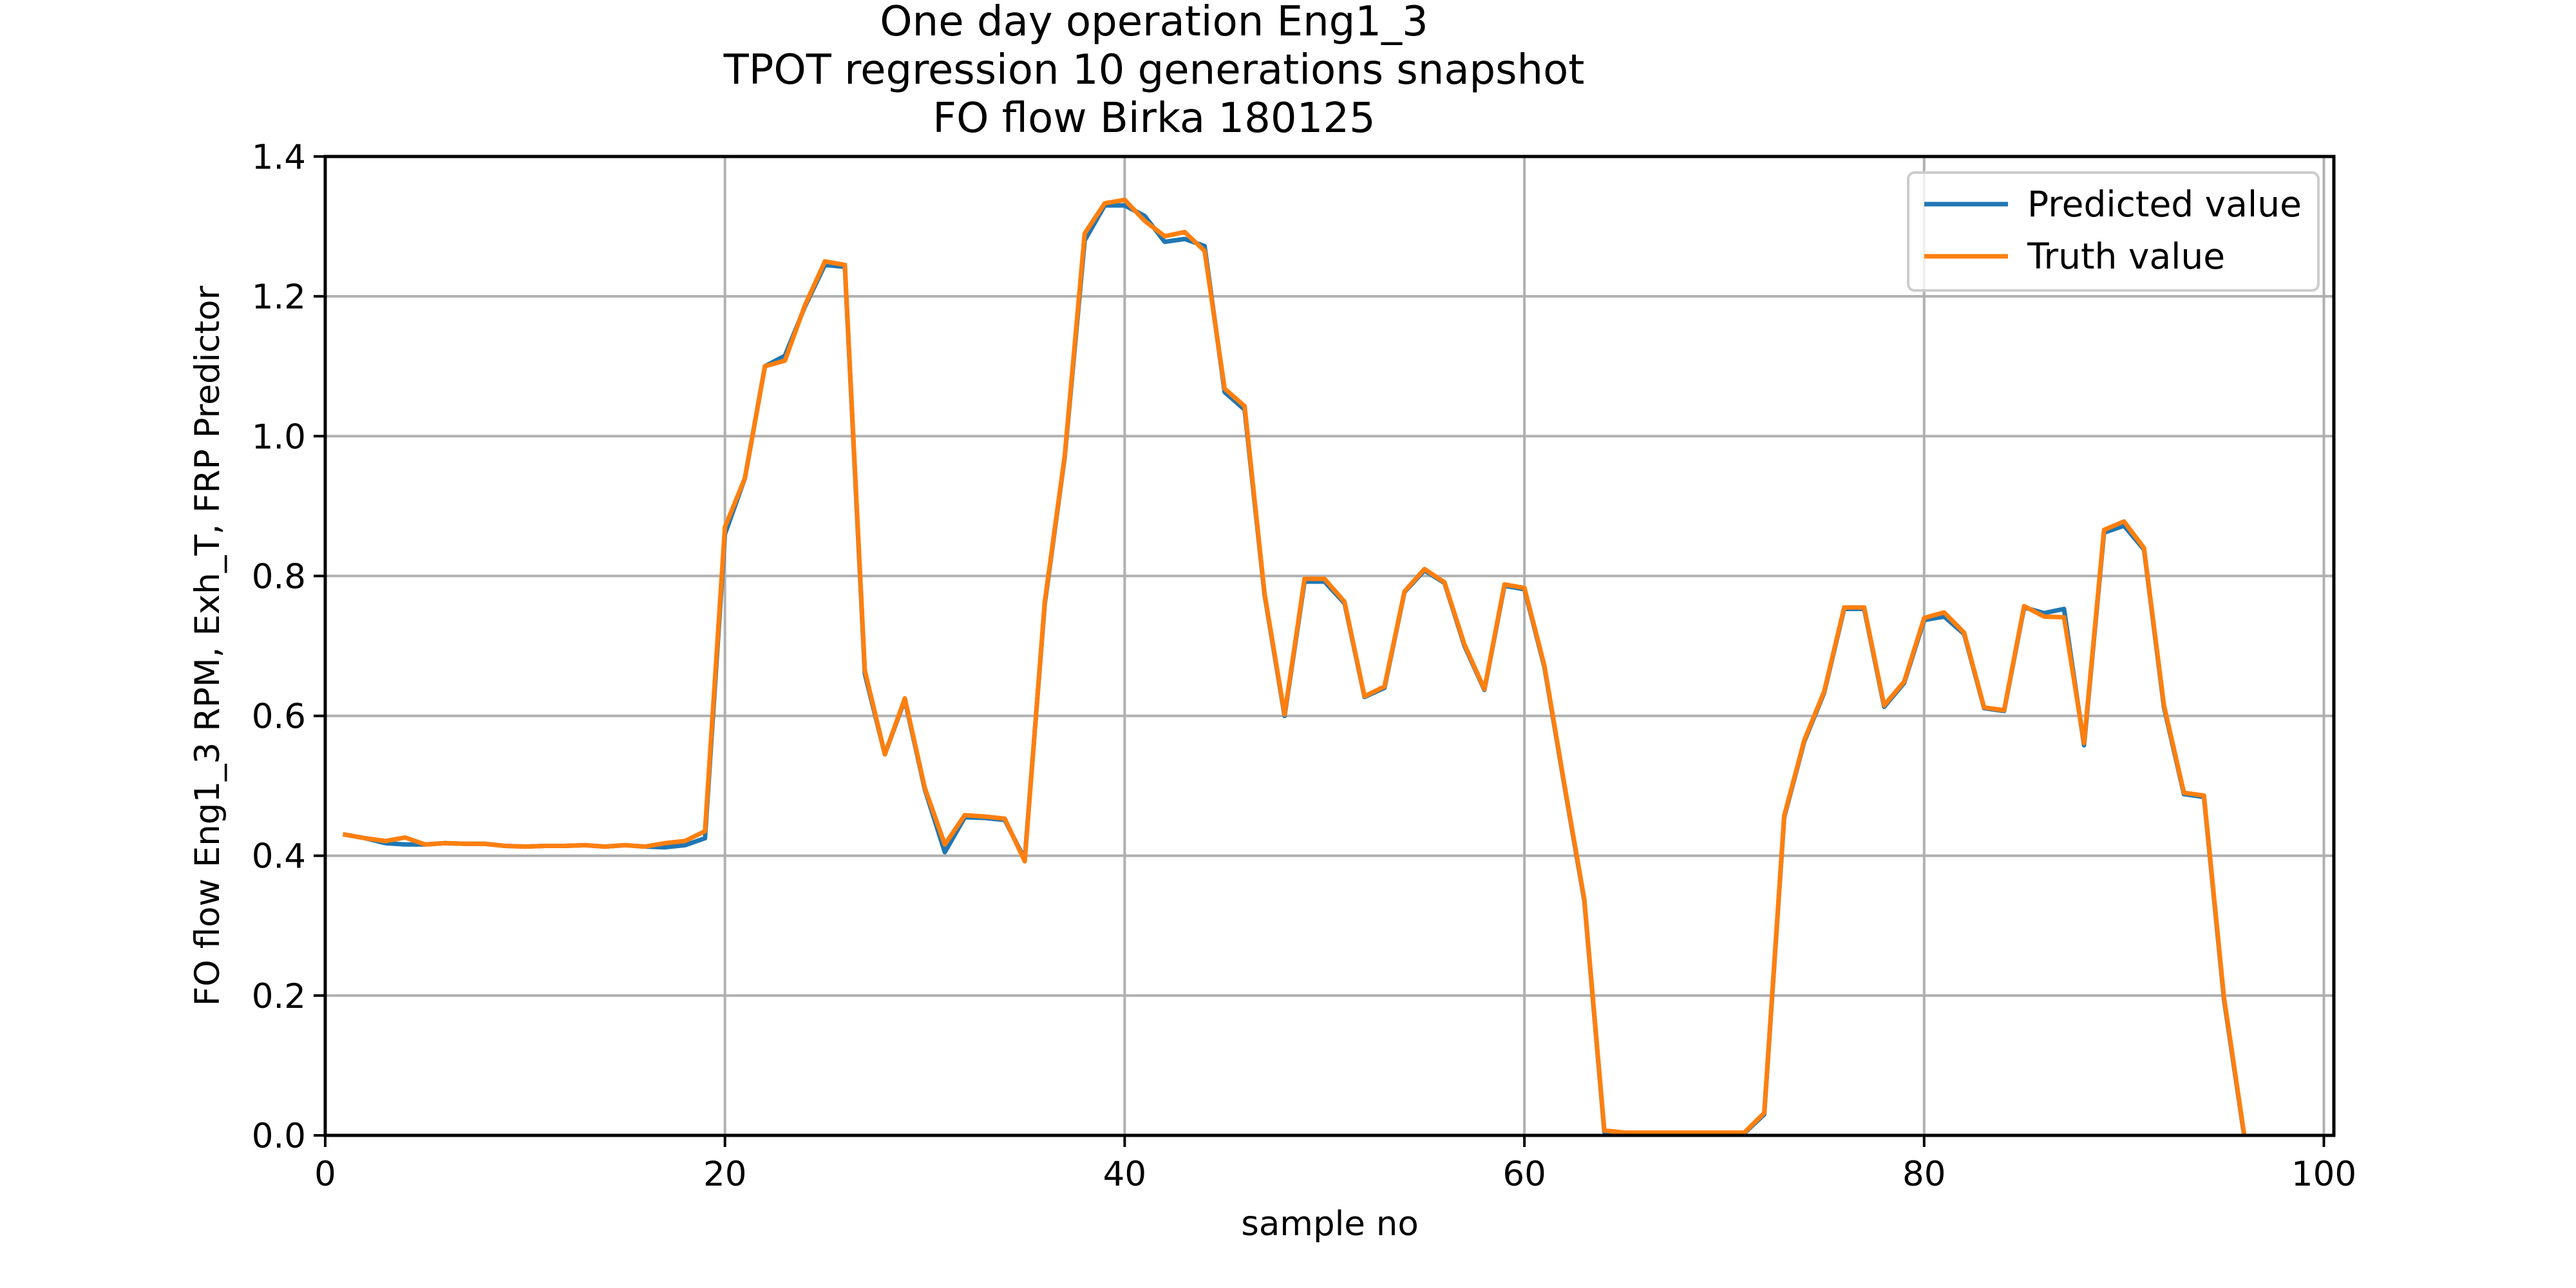 Image resolution: width=2576 pixels, height=1288 pixels. Describe the element at coordinates (279, 437) in the screenshot. I see `y-tick-label-5: 1.0` at that location.